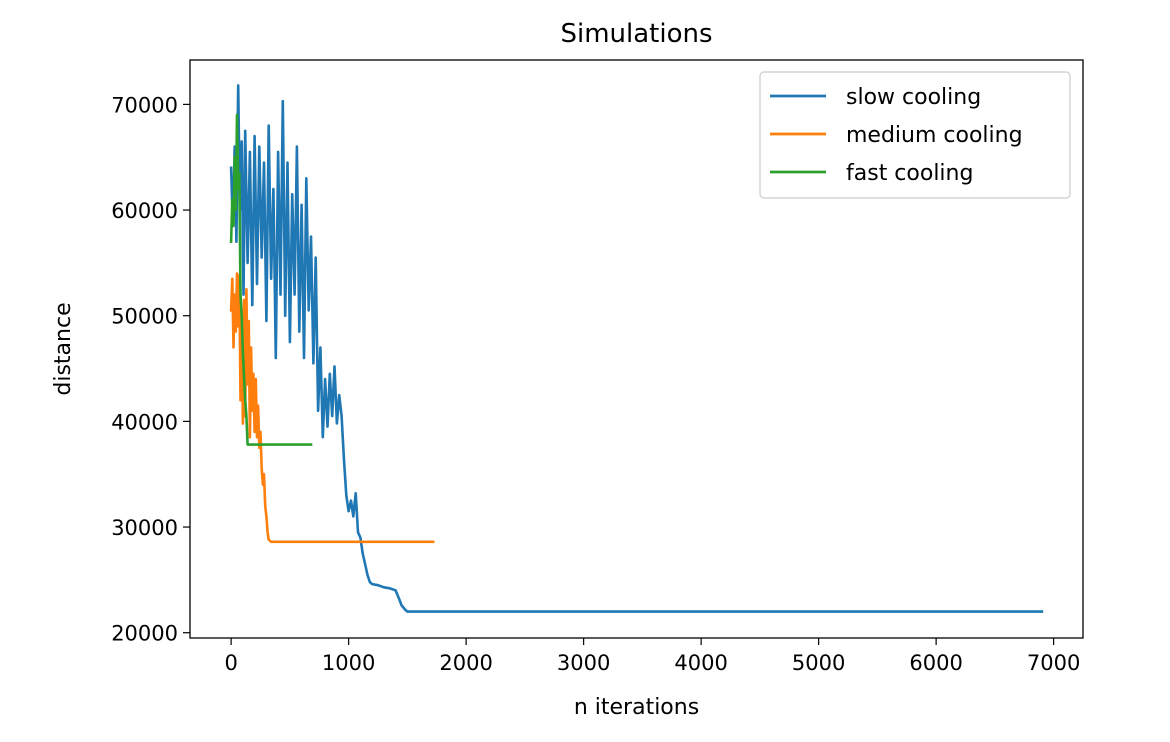  I want to click on x-tick-label: 6000, so click(935, 663).